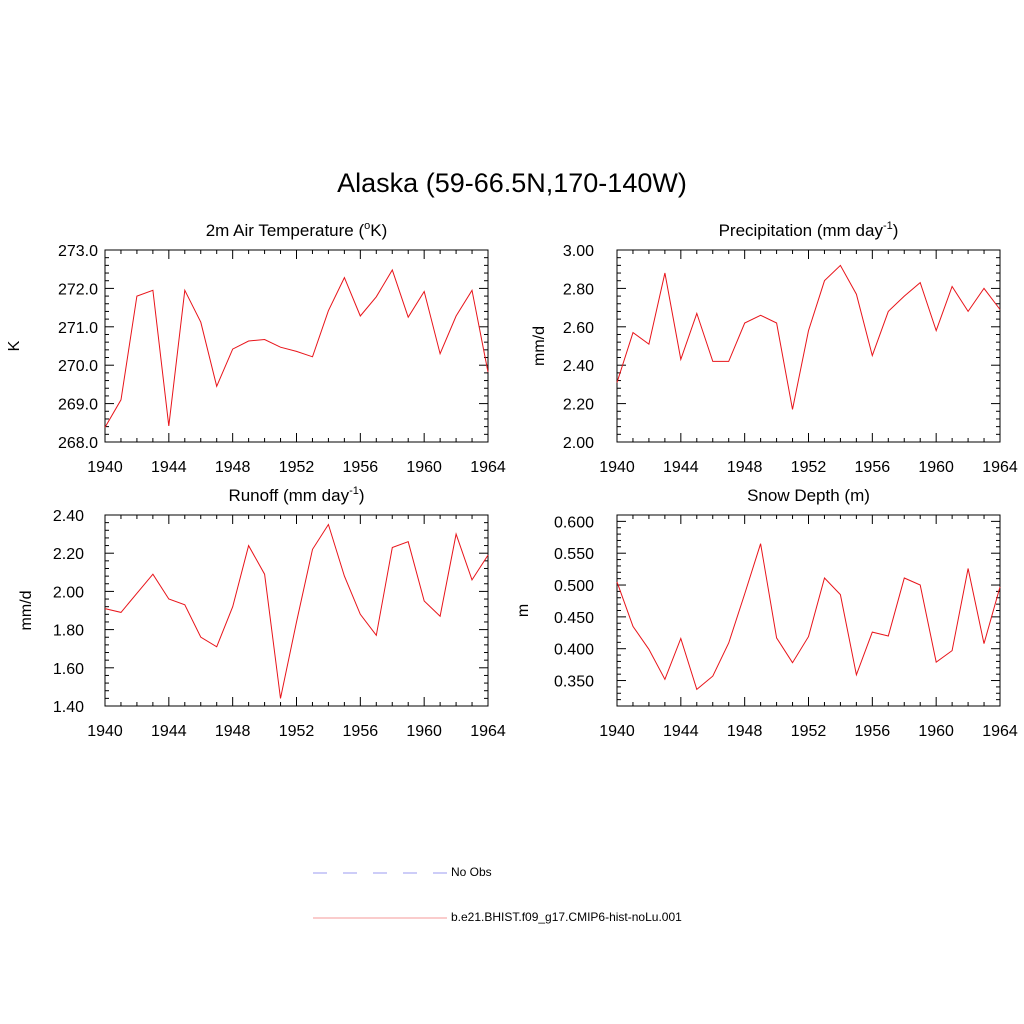 This screenshot has height=1024, width=1024. Describe the element at coordinates (78, 405) in the screenshot. I see `y-tick-label: 269.0` at that location.